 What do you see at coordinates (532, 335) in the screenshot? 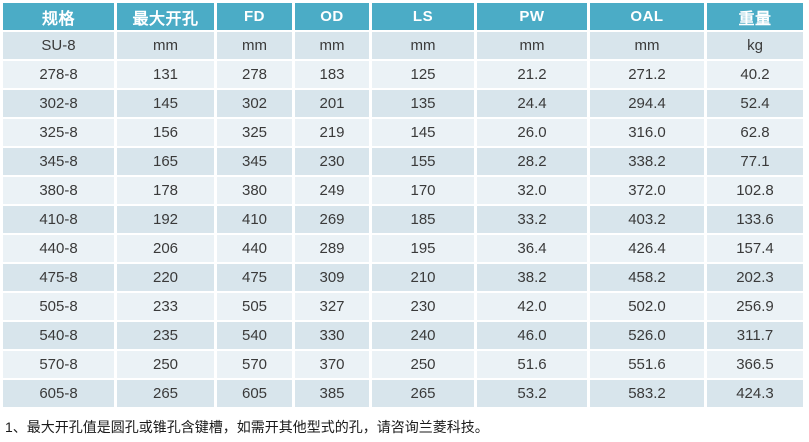
I see `table-cell: 46.0` at bounding box center [532, 335].